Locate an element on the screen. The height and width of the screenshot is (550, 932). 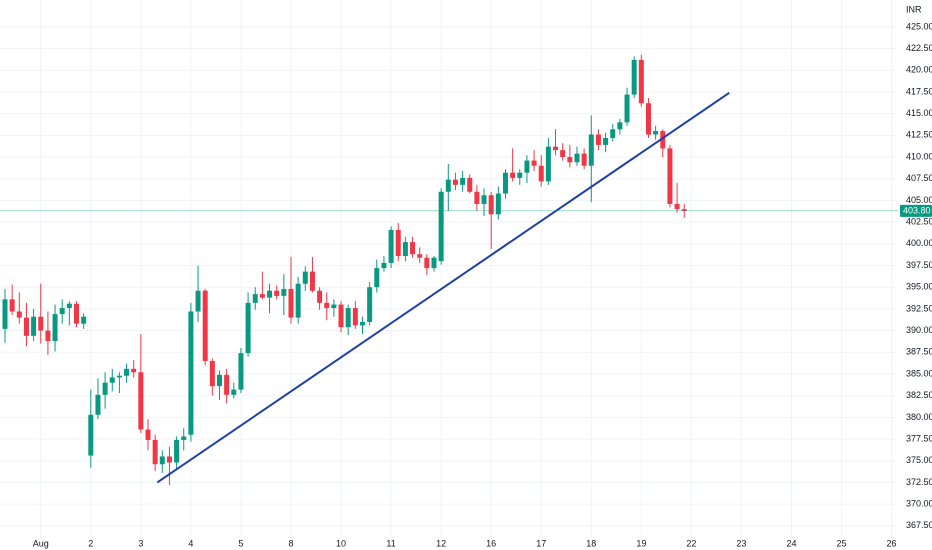
x-tick-label: 22 is located at coordinates (691, 543).